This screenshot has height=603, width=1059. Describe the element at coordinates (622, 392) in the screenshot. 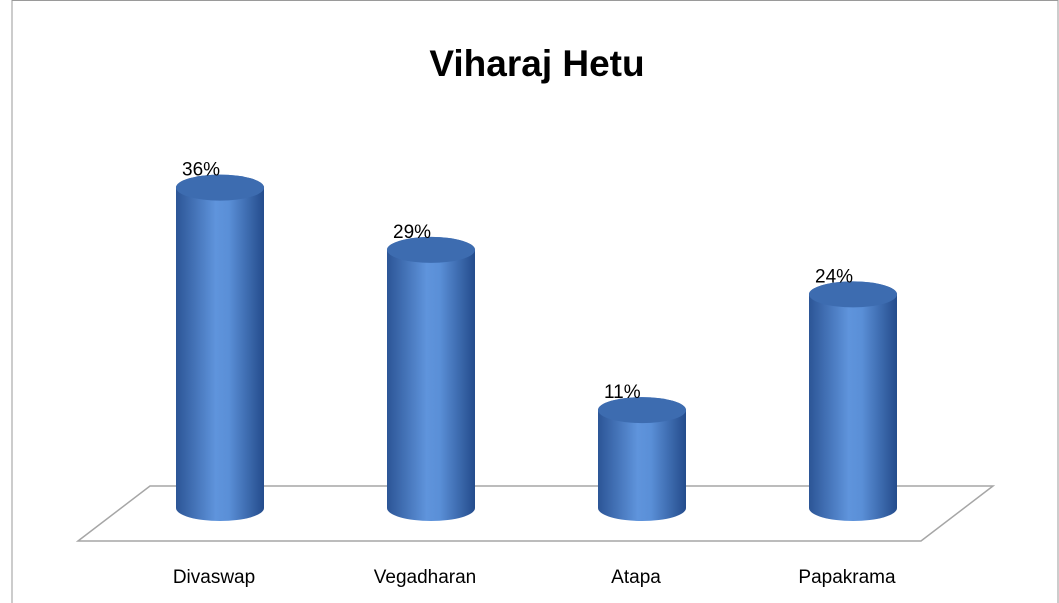

I see `data-label: 11%` at that location.